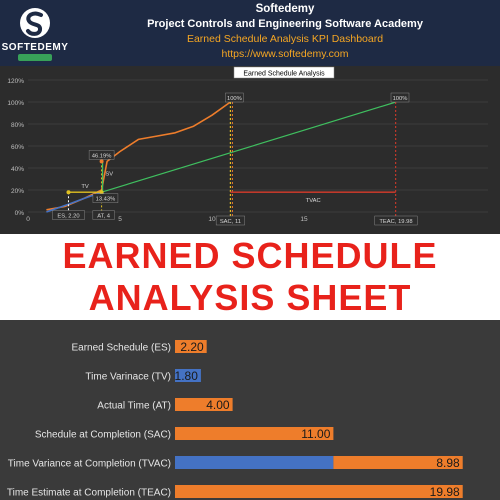 The image size is (500, 500). I want to click on brand-name: Softedemy, so click(285, 9).